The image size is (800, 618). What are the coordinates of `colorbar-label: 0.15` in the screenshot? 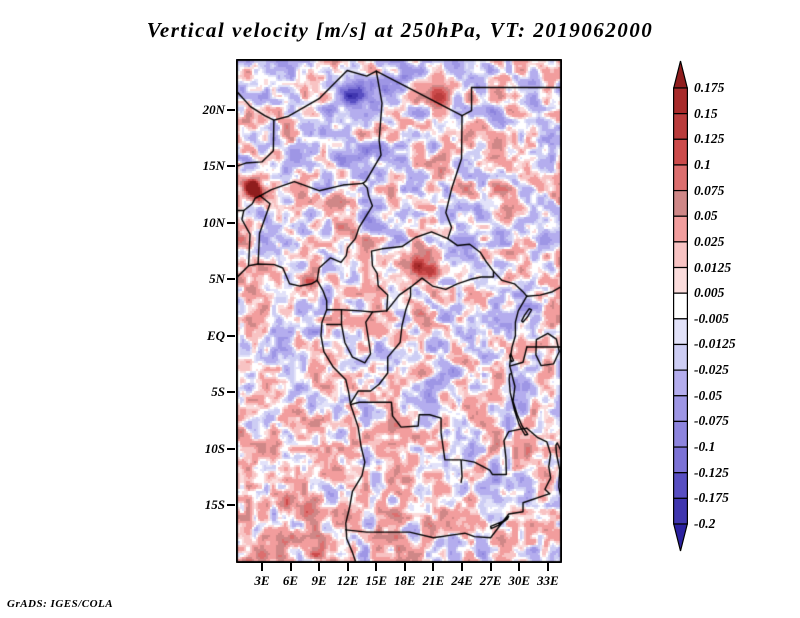 It's located at (706, 113).